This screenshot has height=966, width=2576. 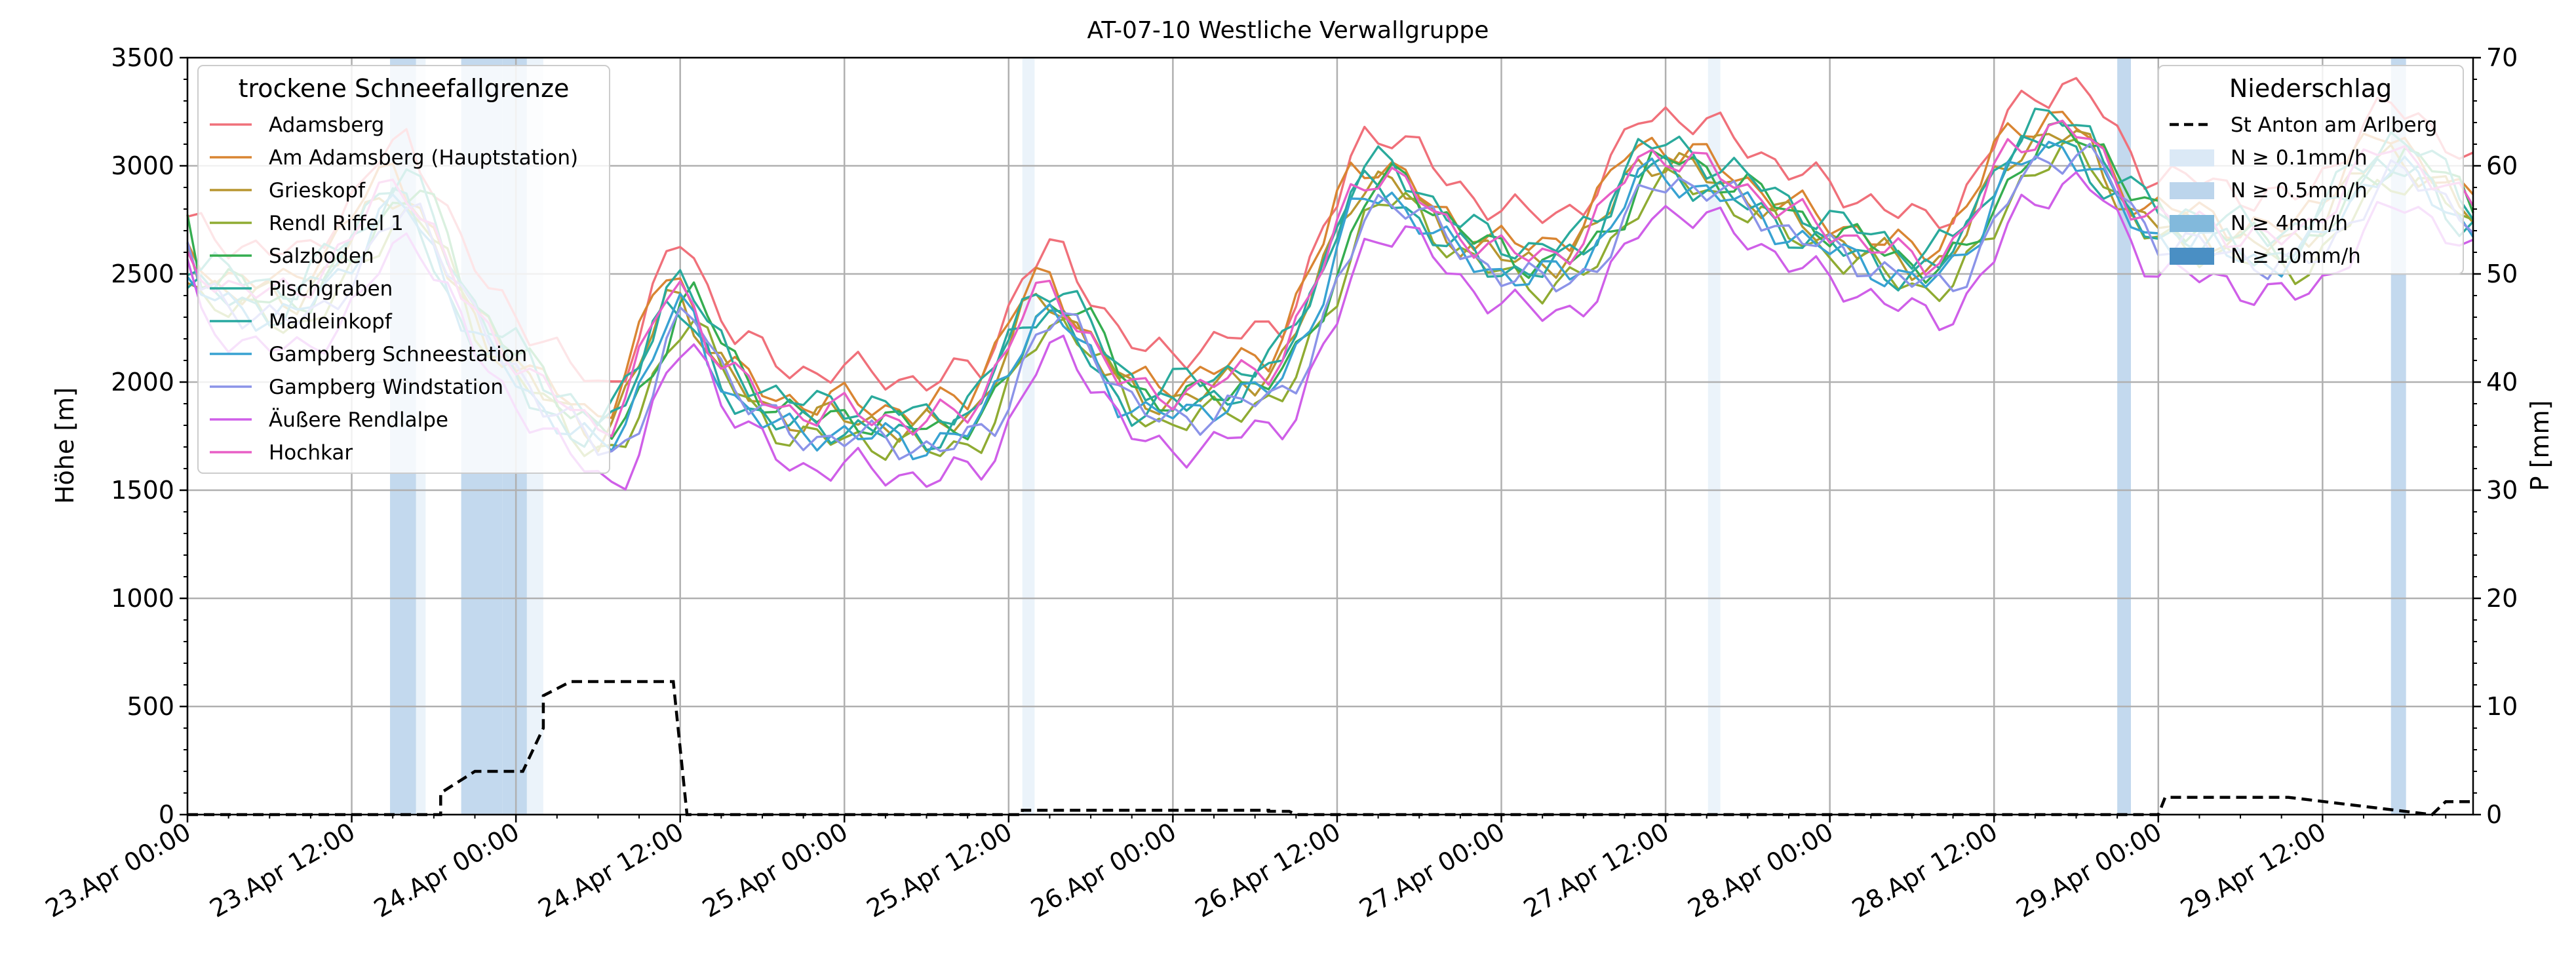 I want to click on legend-precip-label-0: St Anton am Arlberg, so click(x=2334, y=125).